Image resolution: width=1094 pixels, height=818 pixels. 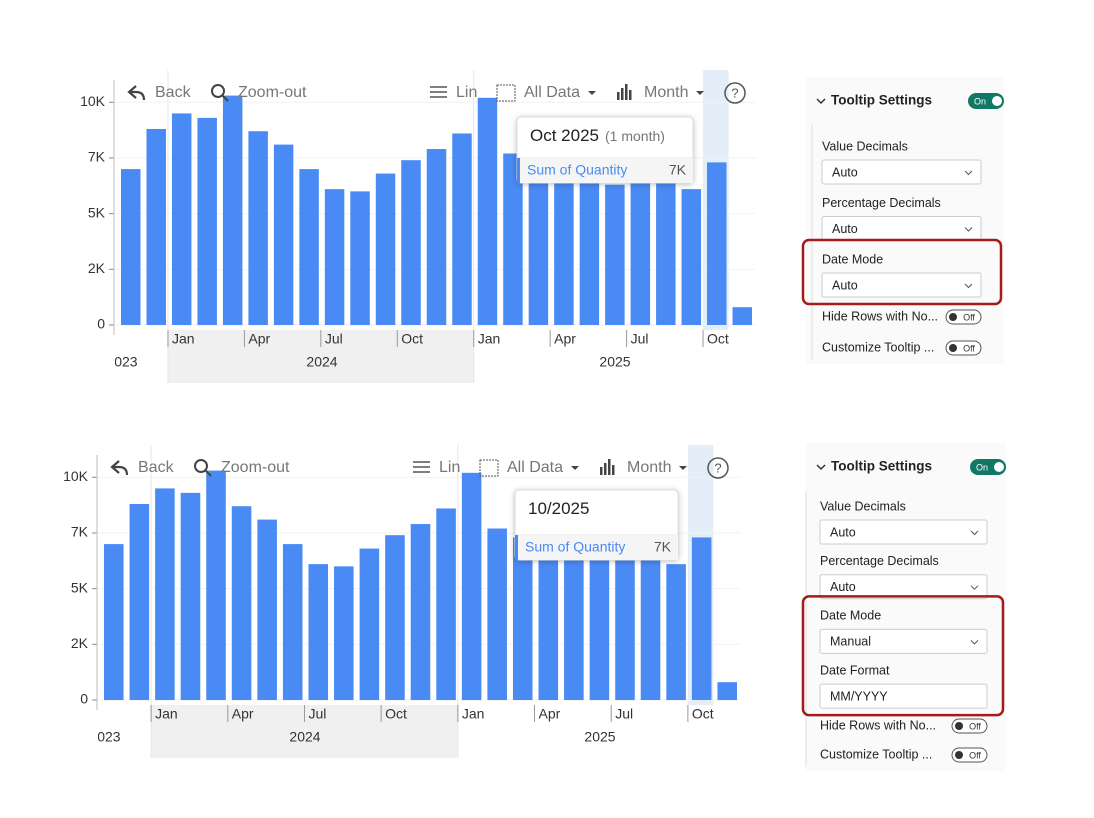 What do you see at coordinates (558, 508) in the screenshot?
I see `tooltip-title: 10/2025` at bounding box center [558, 508].